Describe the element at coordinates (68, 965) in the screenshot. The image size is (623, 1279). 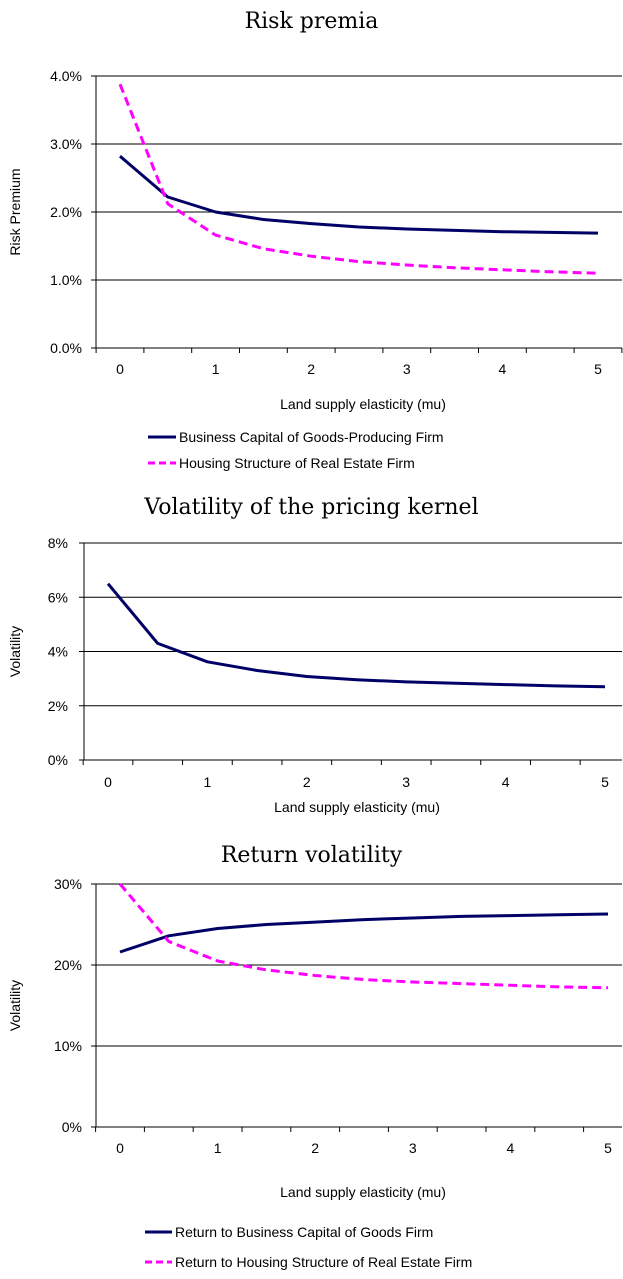
I see `y-tick-label: 20%` at that location.